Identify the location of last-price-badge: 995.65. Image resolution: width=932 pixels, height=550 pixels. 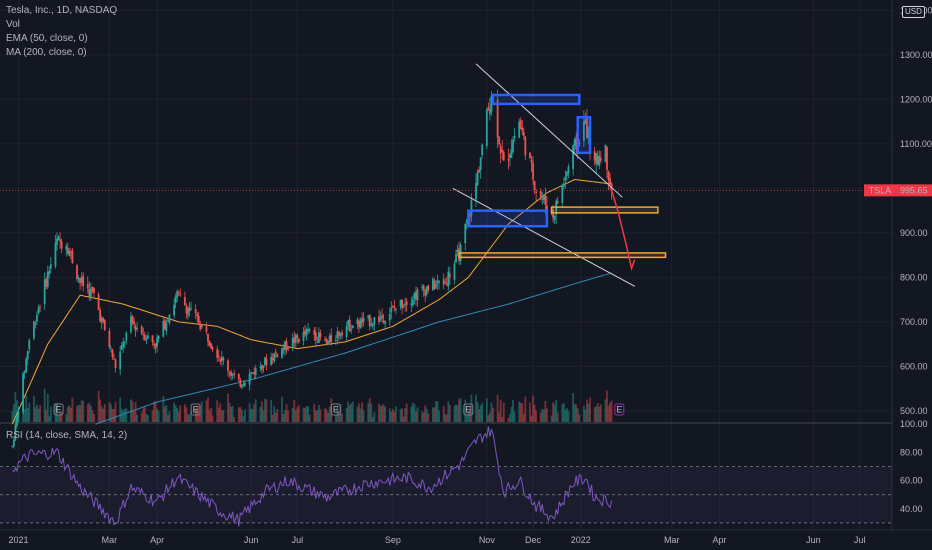
(914, 190).